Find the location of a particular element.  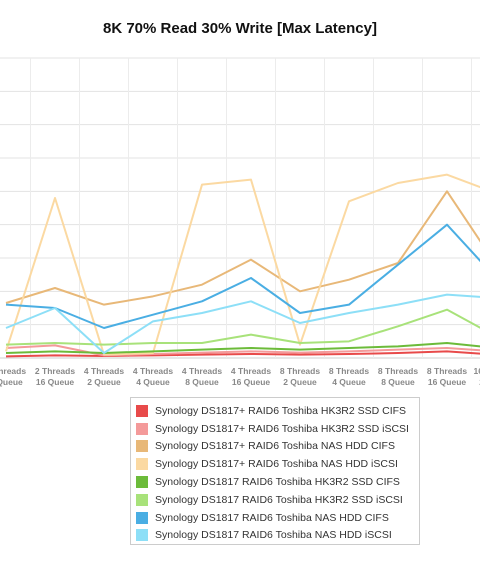

x-tick-label: 8 Threads 16 Queue is located at coordinates (447, 376).